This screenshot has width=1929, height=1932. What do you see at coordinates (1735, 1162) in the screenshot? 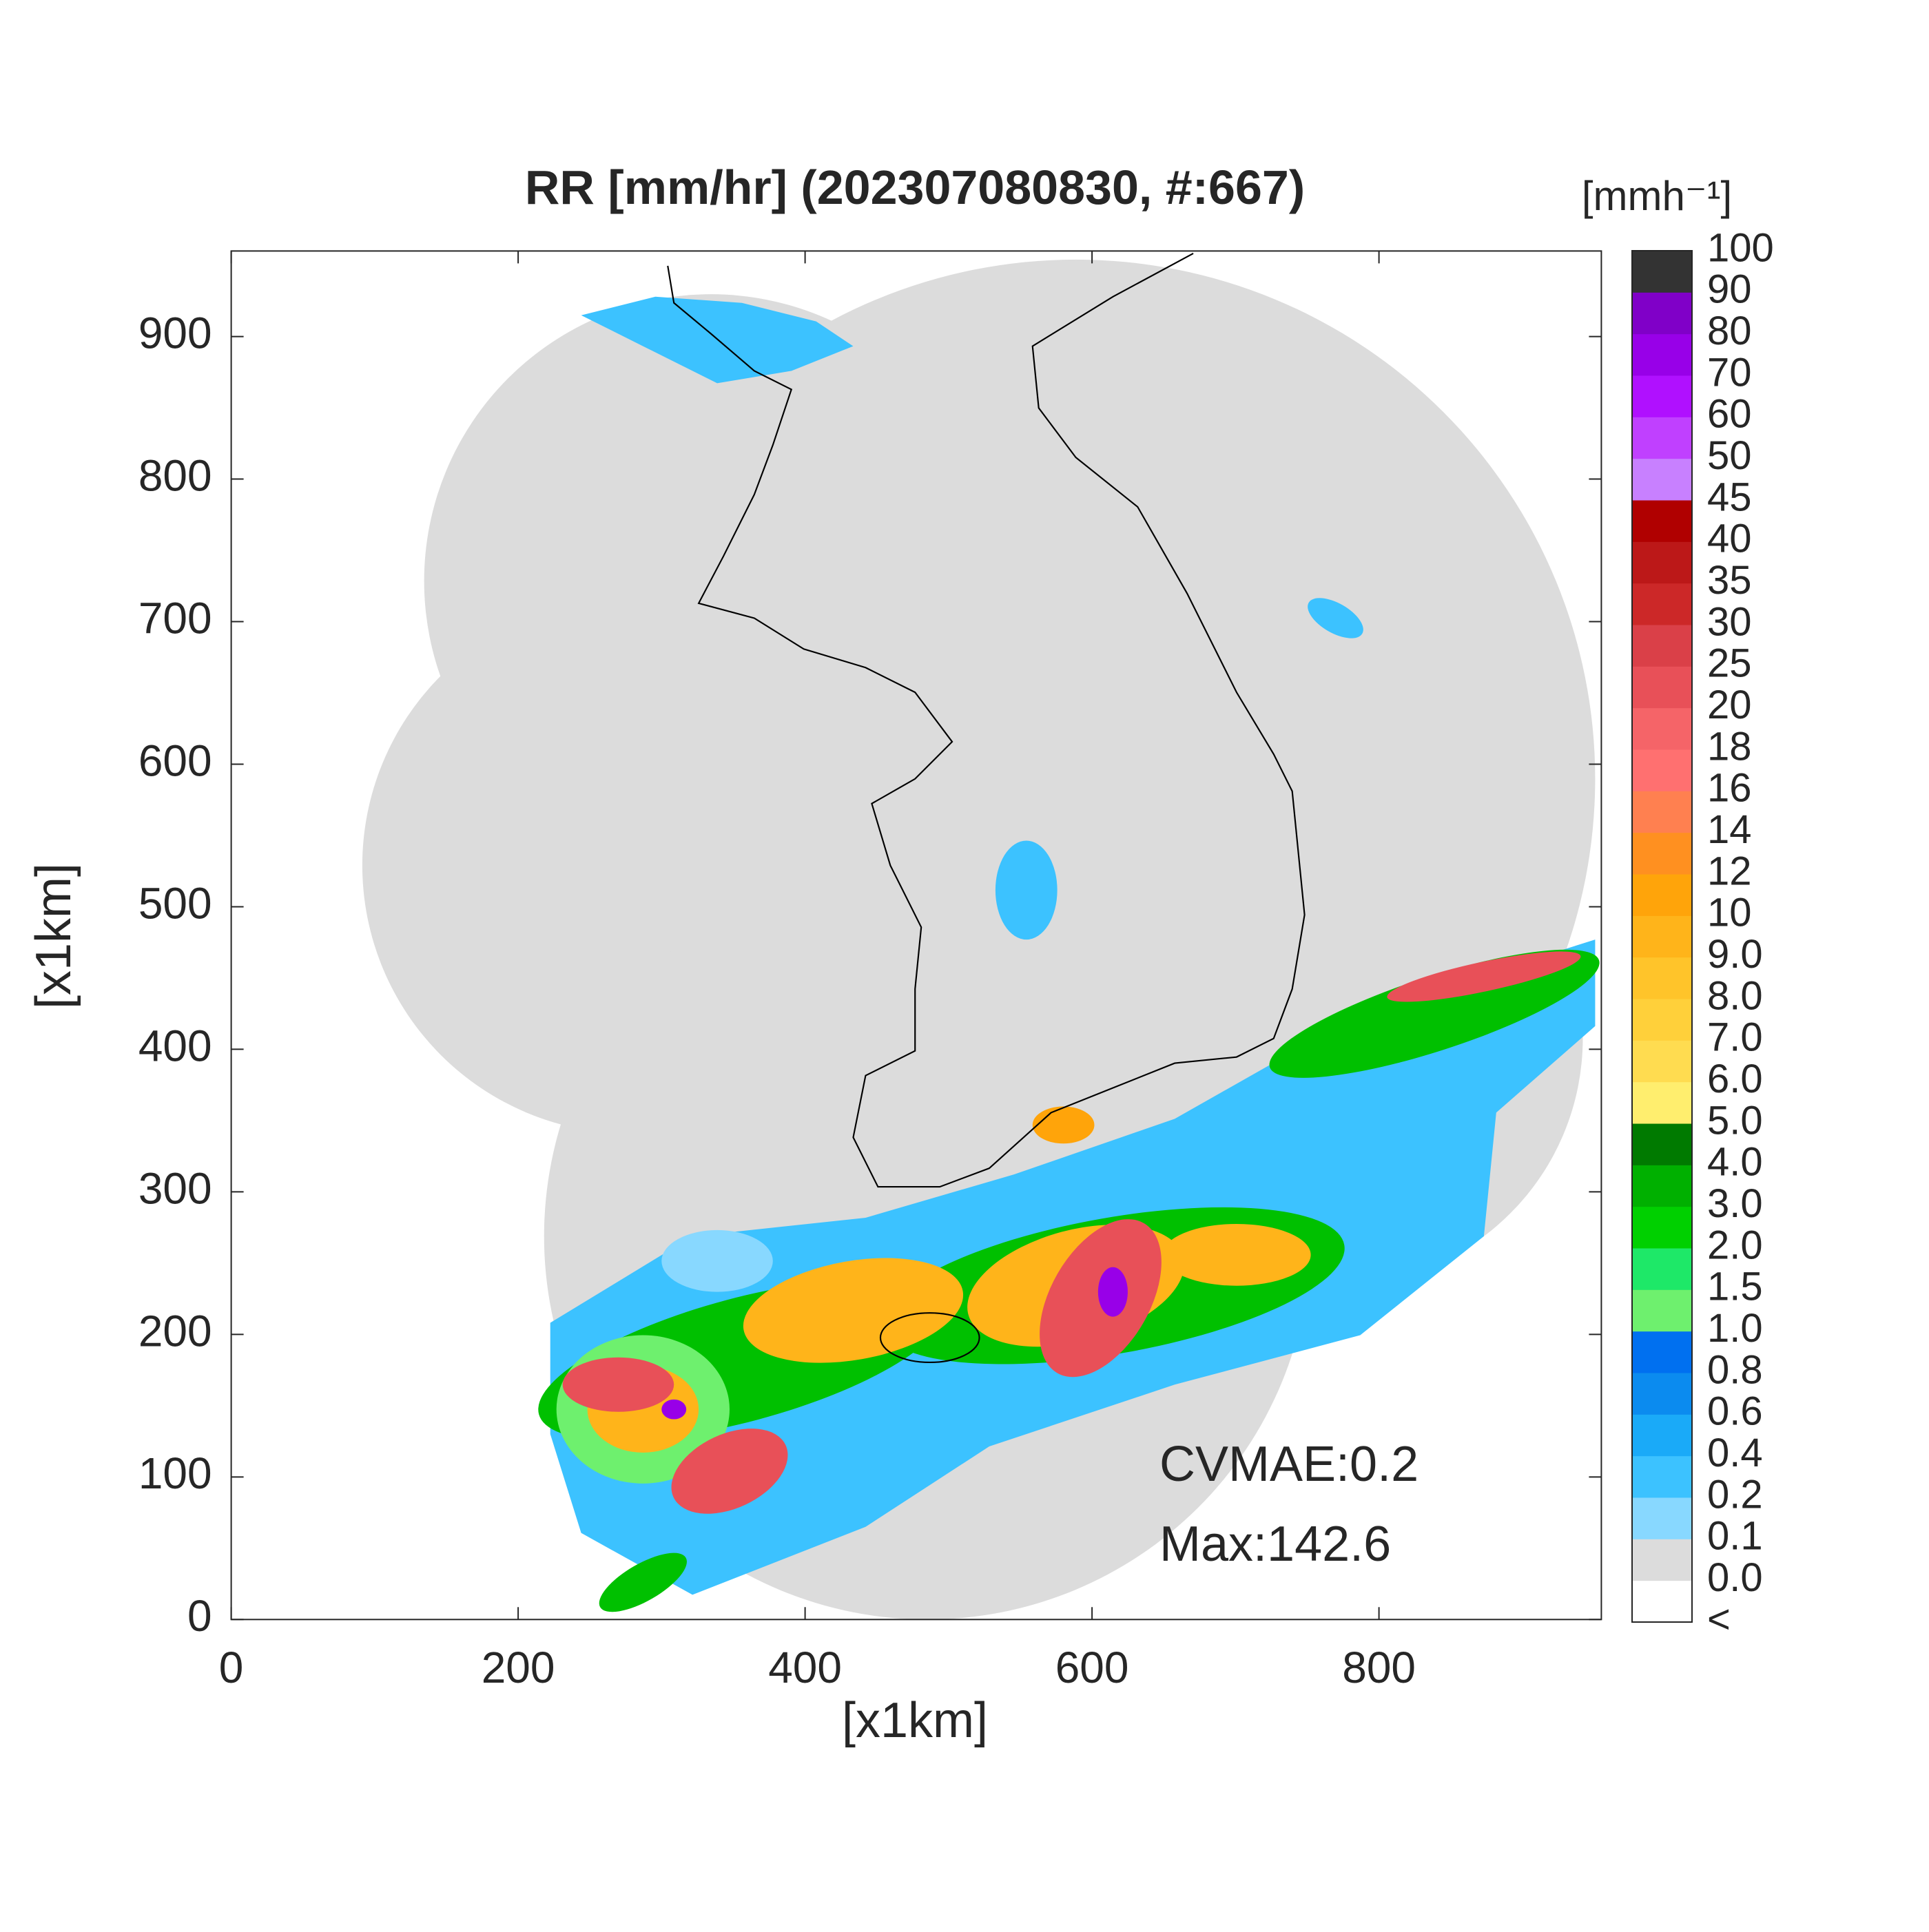
I see `colorbar-tick-label: 4.0` at bounding box center [1735, 1162].